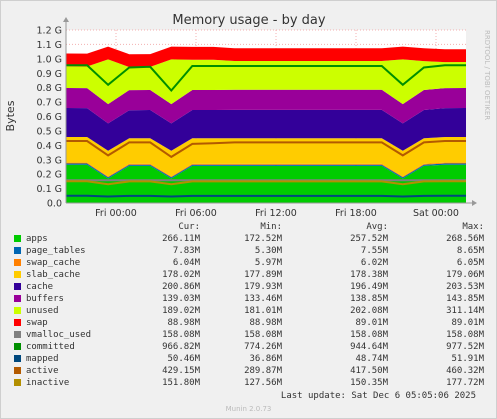 The image size is (497, 419). What do you see at coordinates (465, 299) in the screenshot?
I see `legend-max: 143.85M` at bounding box center [465, 299].